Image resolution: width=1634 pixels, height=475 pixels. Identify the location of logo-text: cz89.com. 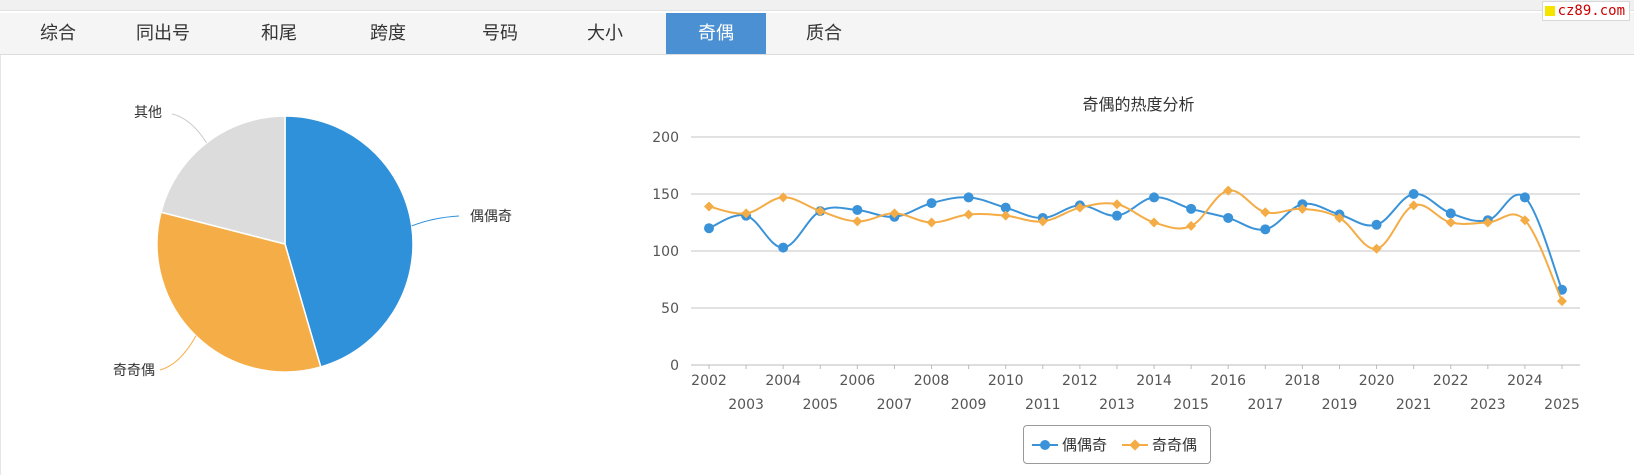
(1591, 11).